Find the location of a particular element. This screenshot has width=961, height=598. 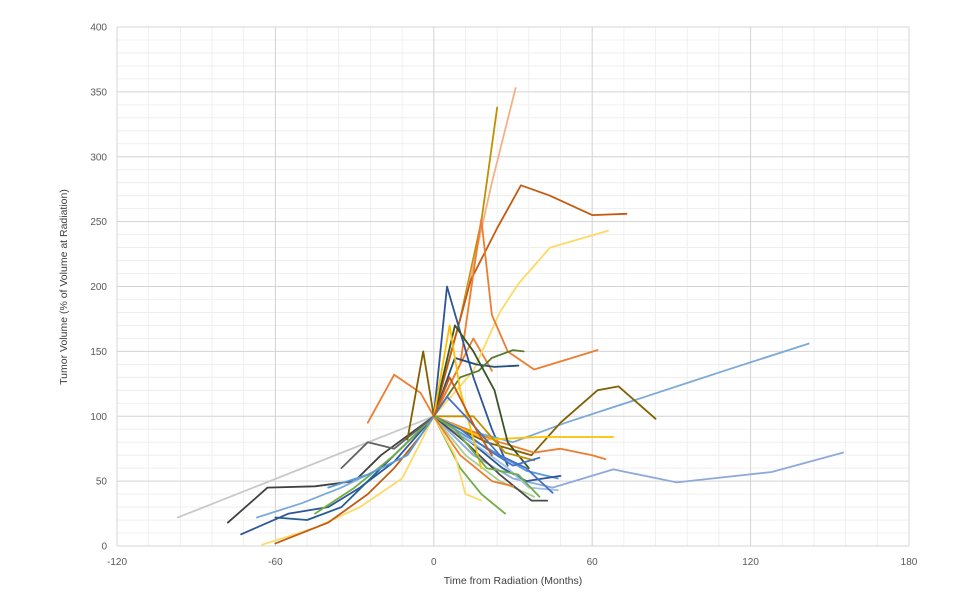

y-tick-label: 400 is located at coordinates (98, 28).